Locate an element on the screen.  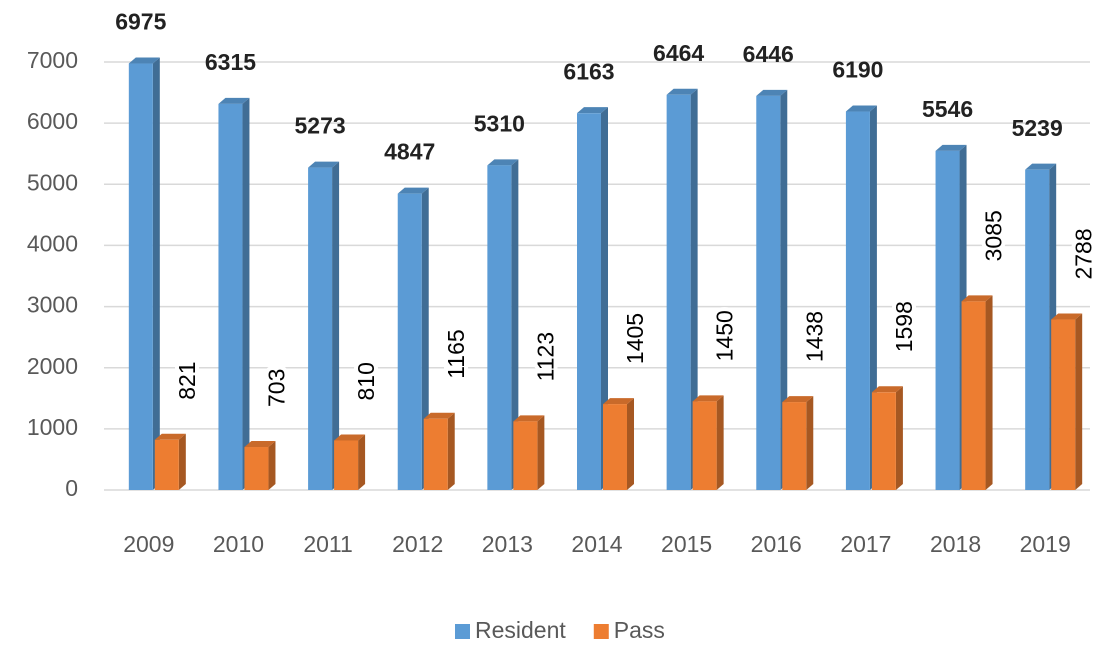
x-tick-label: 2016 is located at coordinates (776, 544).